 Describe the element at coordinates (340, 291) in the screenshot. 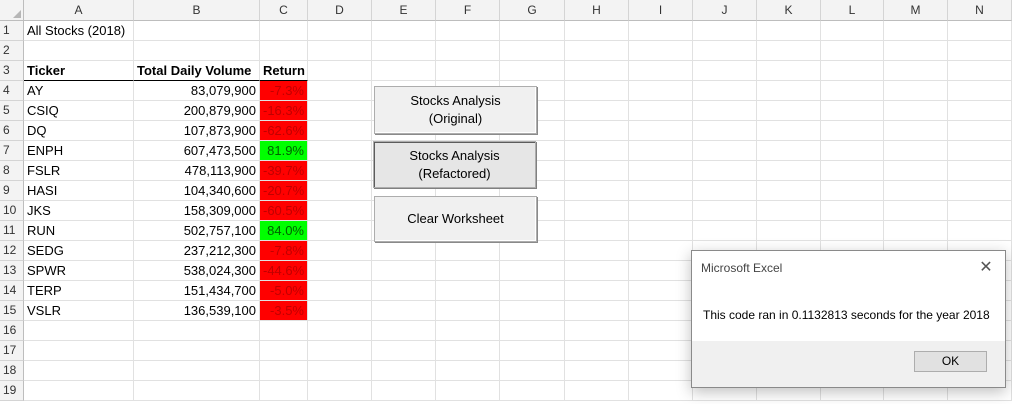

I see `cell-d14` at that location.